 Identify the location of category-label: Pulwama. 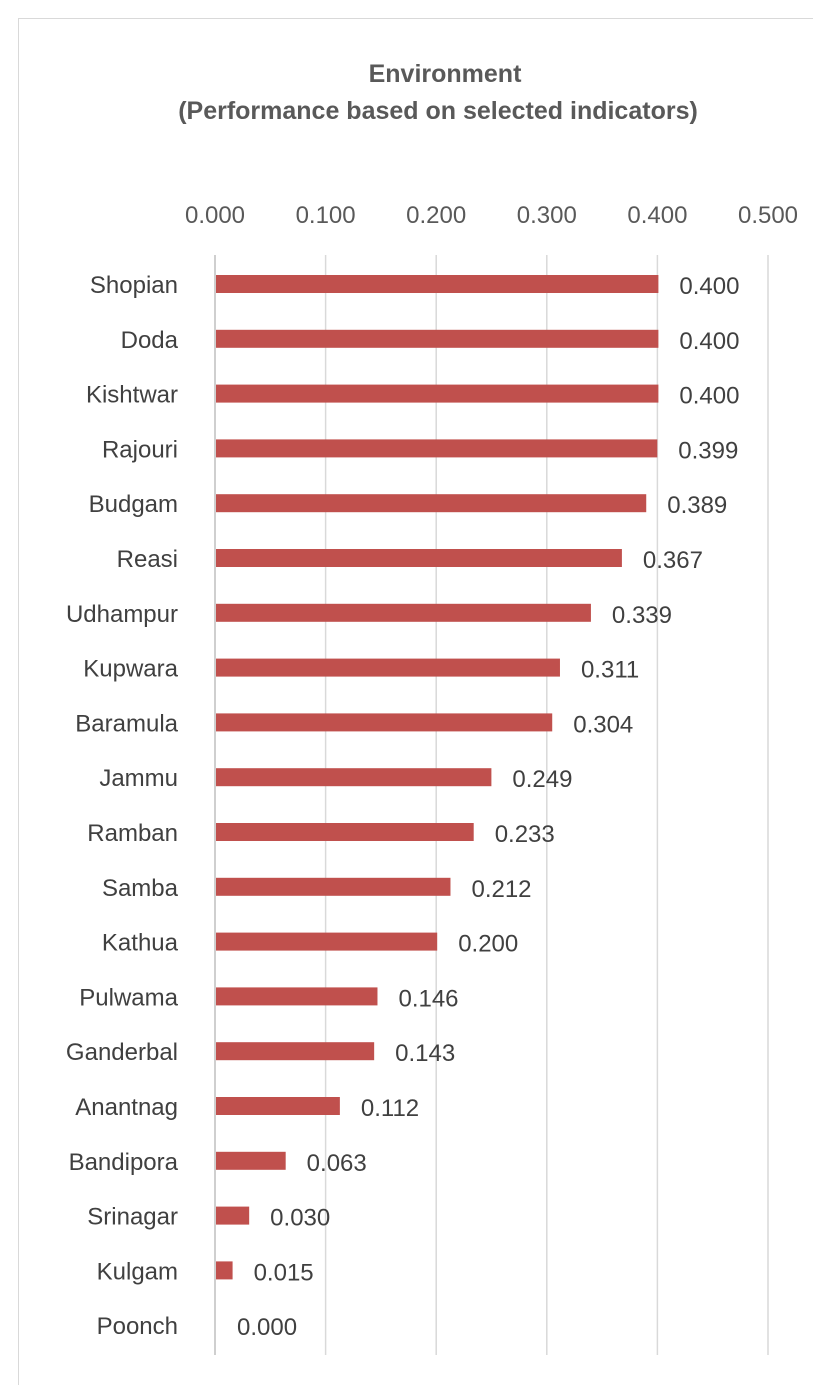
(128, 997).